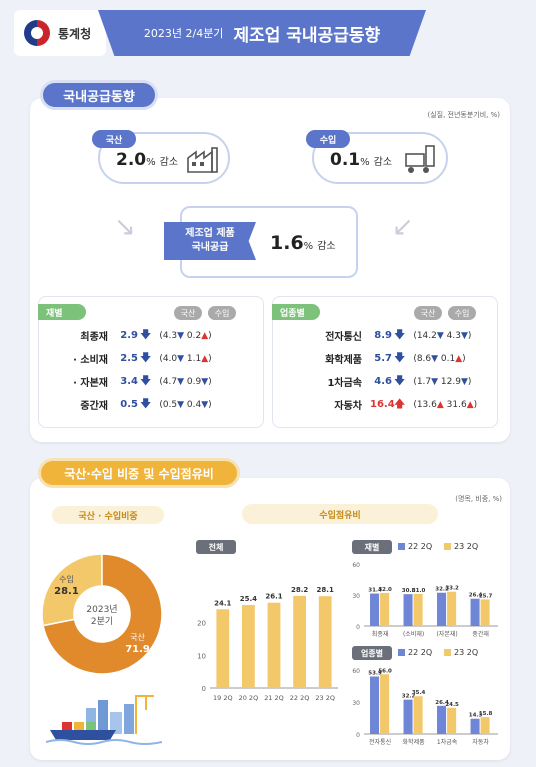 This screenshot has width=536, height=767. I want to click on row-label: 1차금속, so click(344, 383).